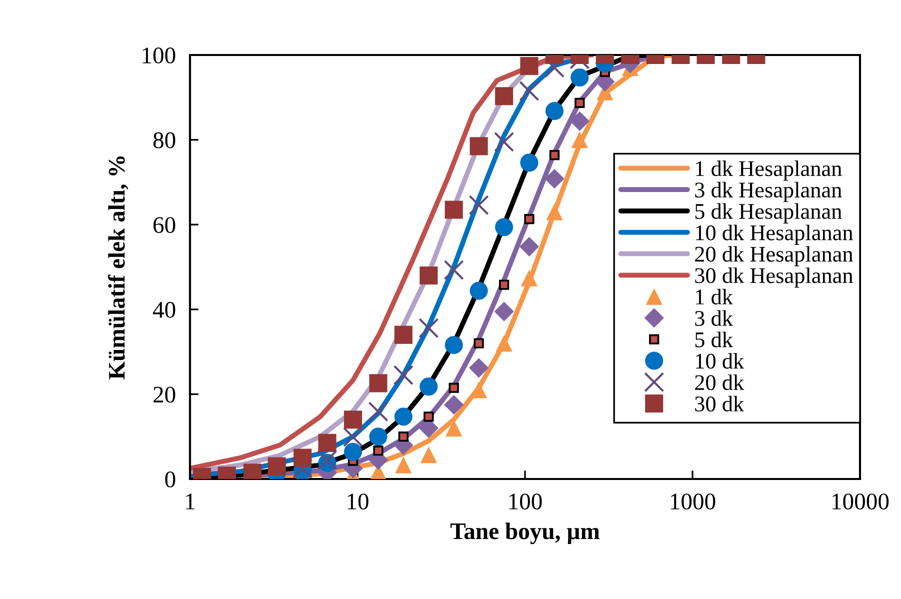  I want to click on legend-label: 1 dk, so click(715, 296).